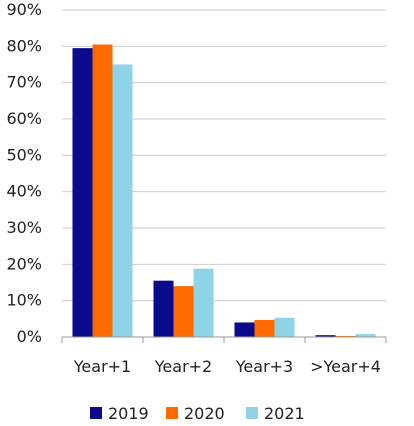  What do you see at coordinates (128, 413) in the screenshot?
I see `legend-label: 2019` at bounding box center [128, 413].